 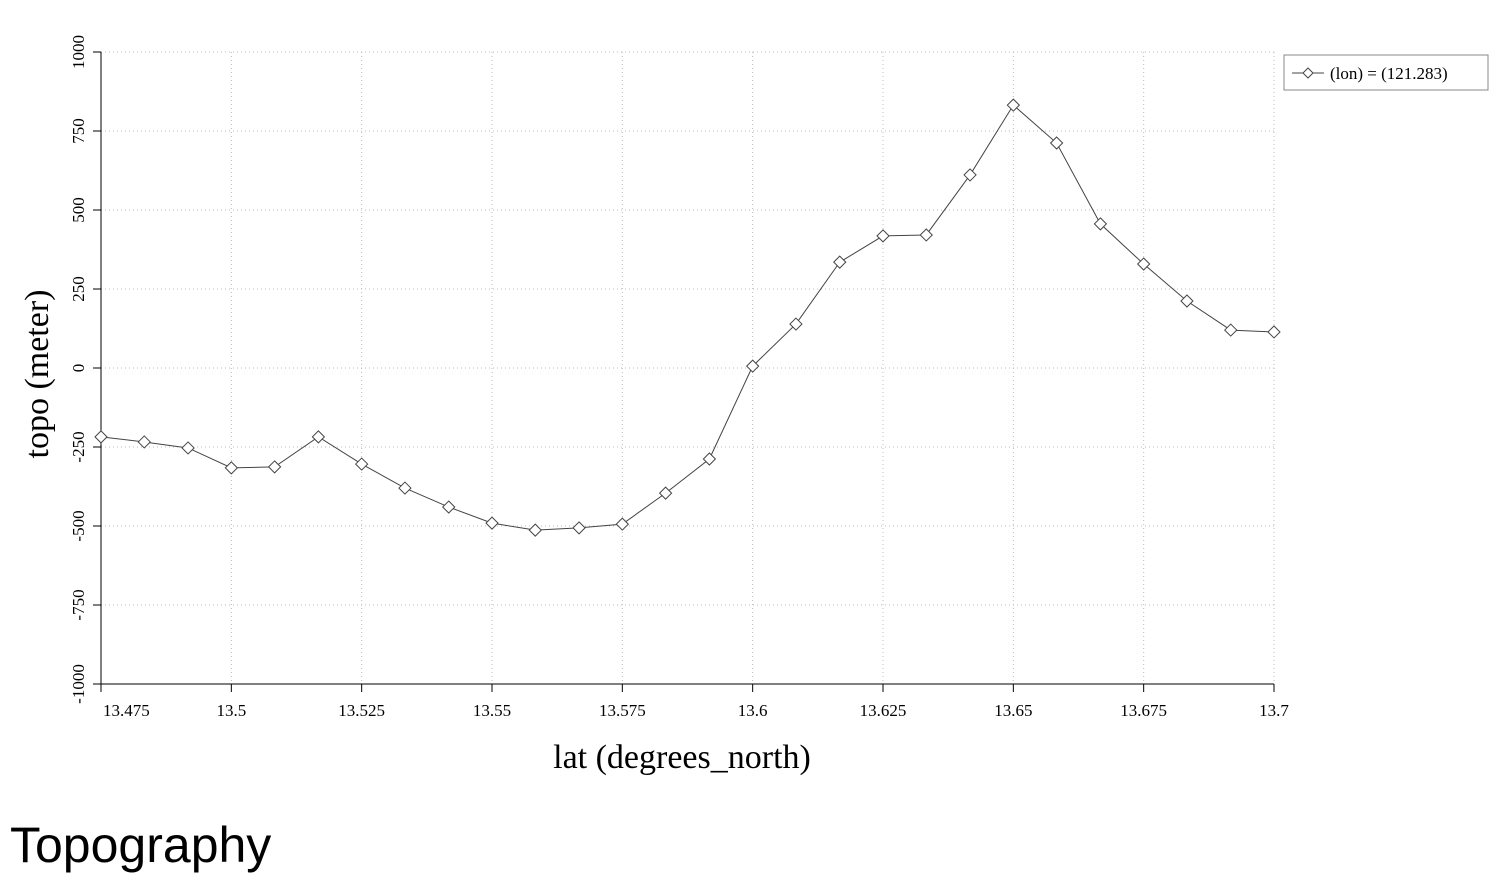 What do you see at coordinates (126, 710) in the screenshot?
I see `x-tick-label: 13.475` at bounding box center [126, 710].